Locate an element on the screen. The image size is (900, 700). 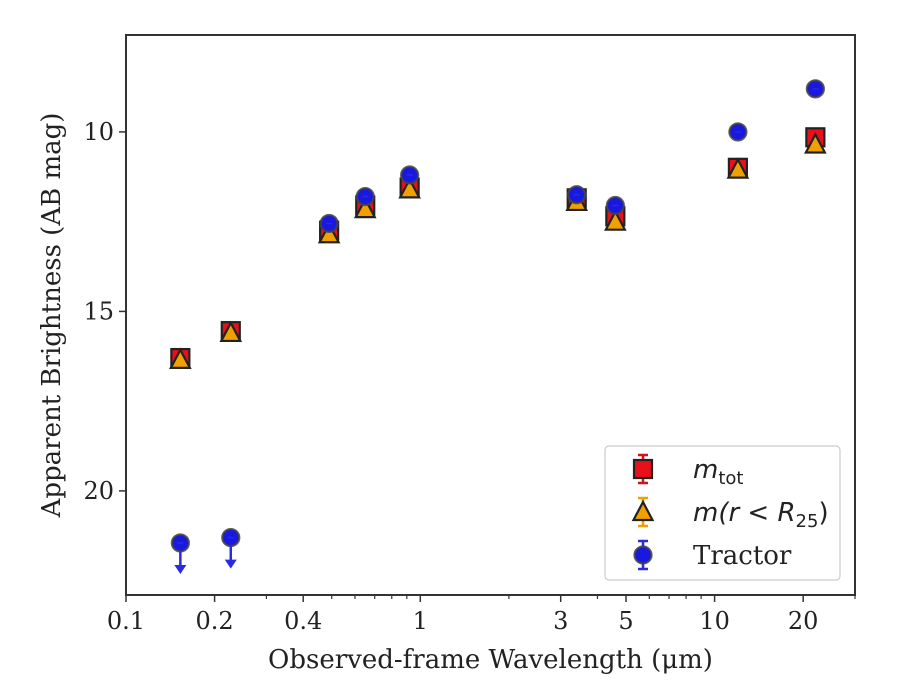
x-tick-label: 10 is located at coordinates (714, 621).